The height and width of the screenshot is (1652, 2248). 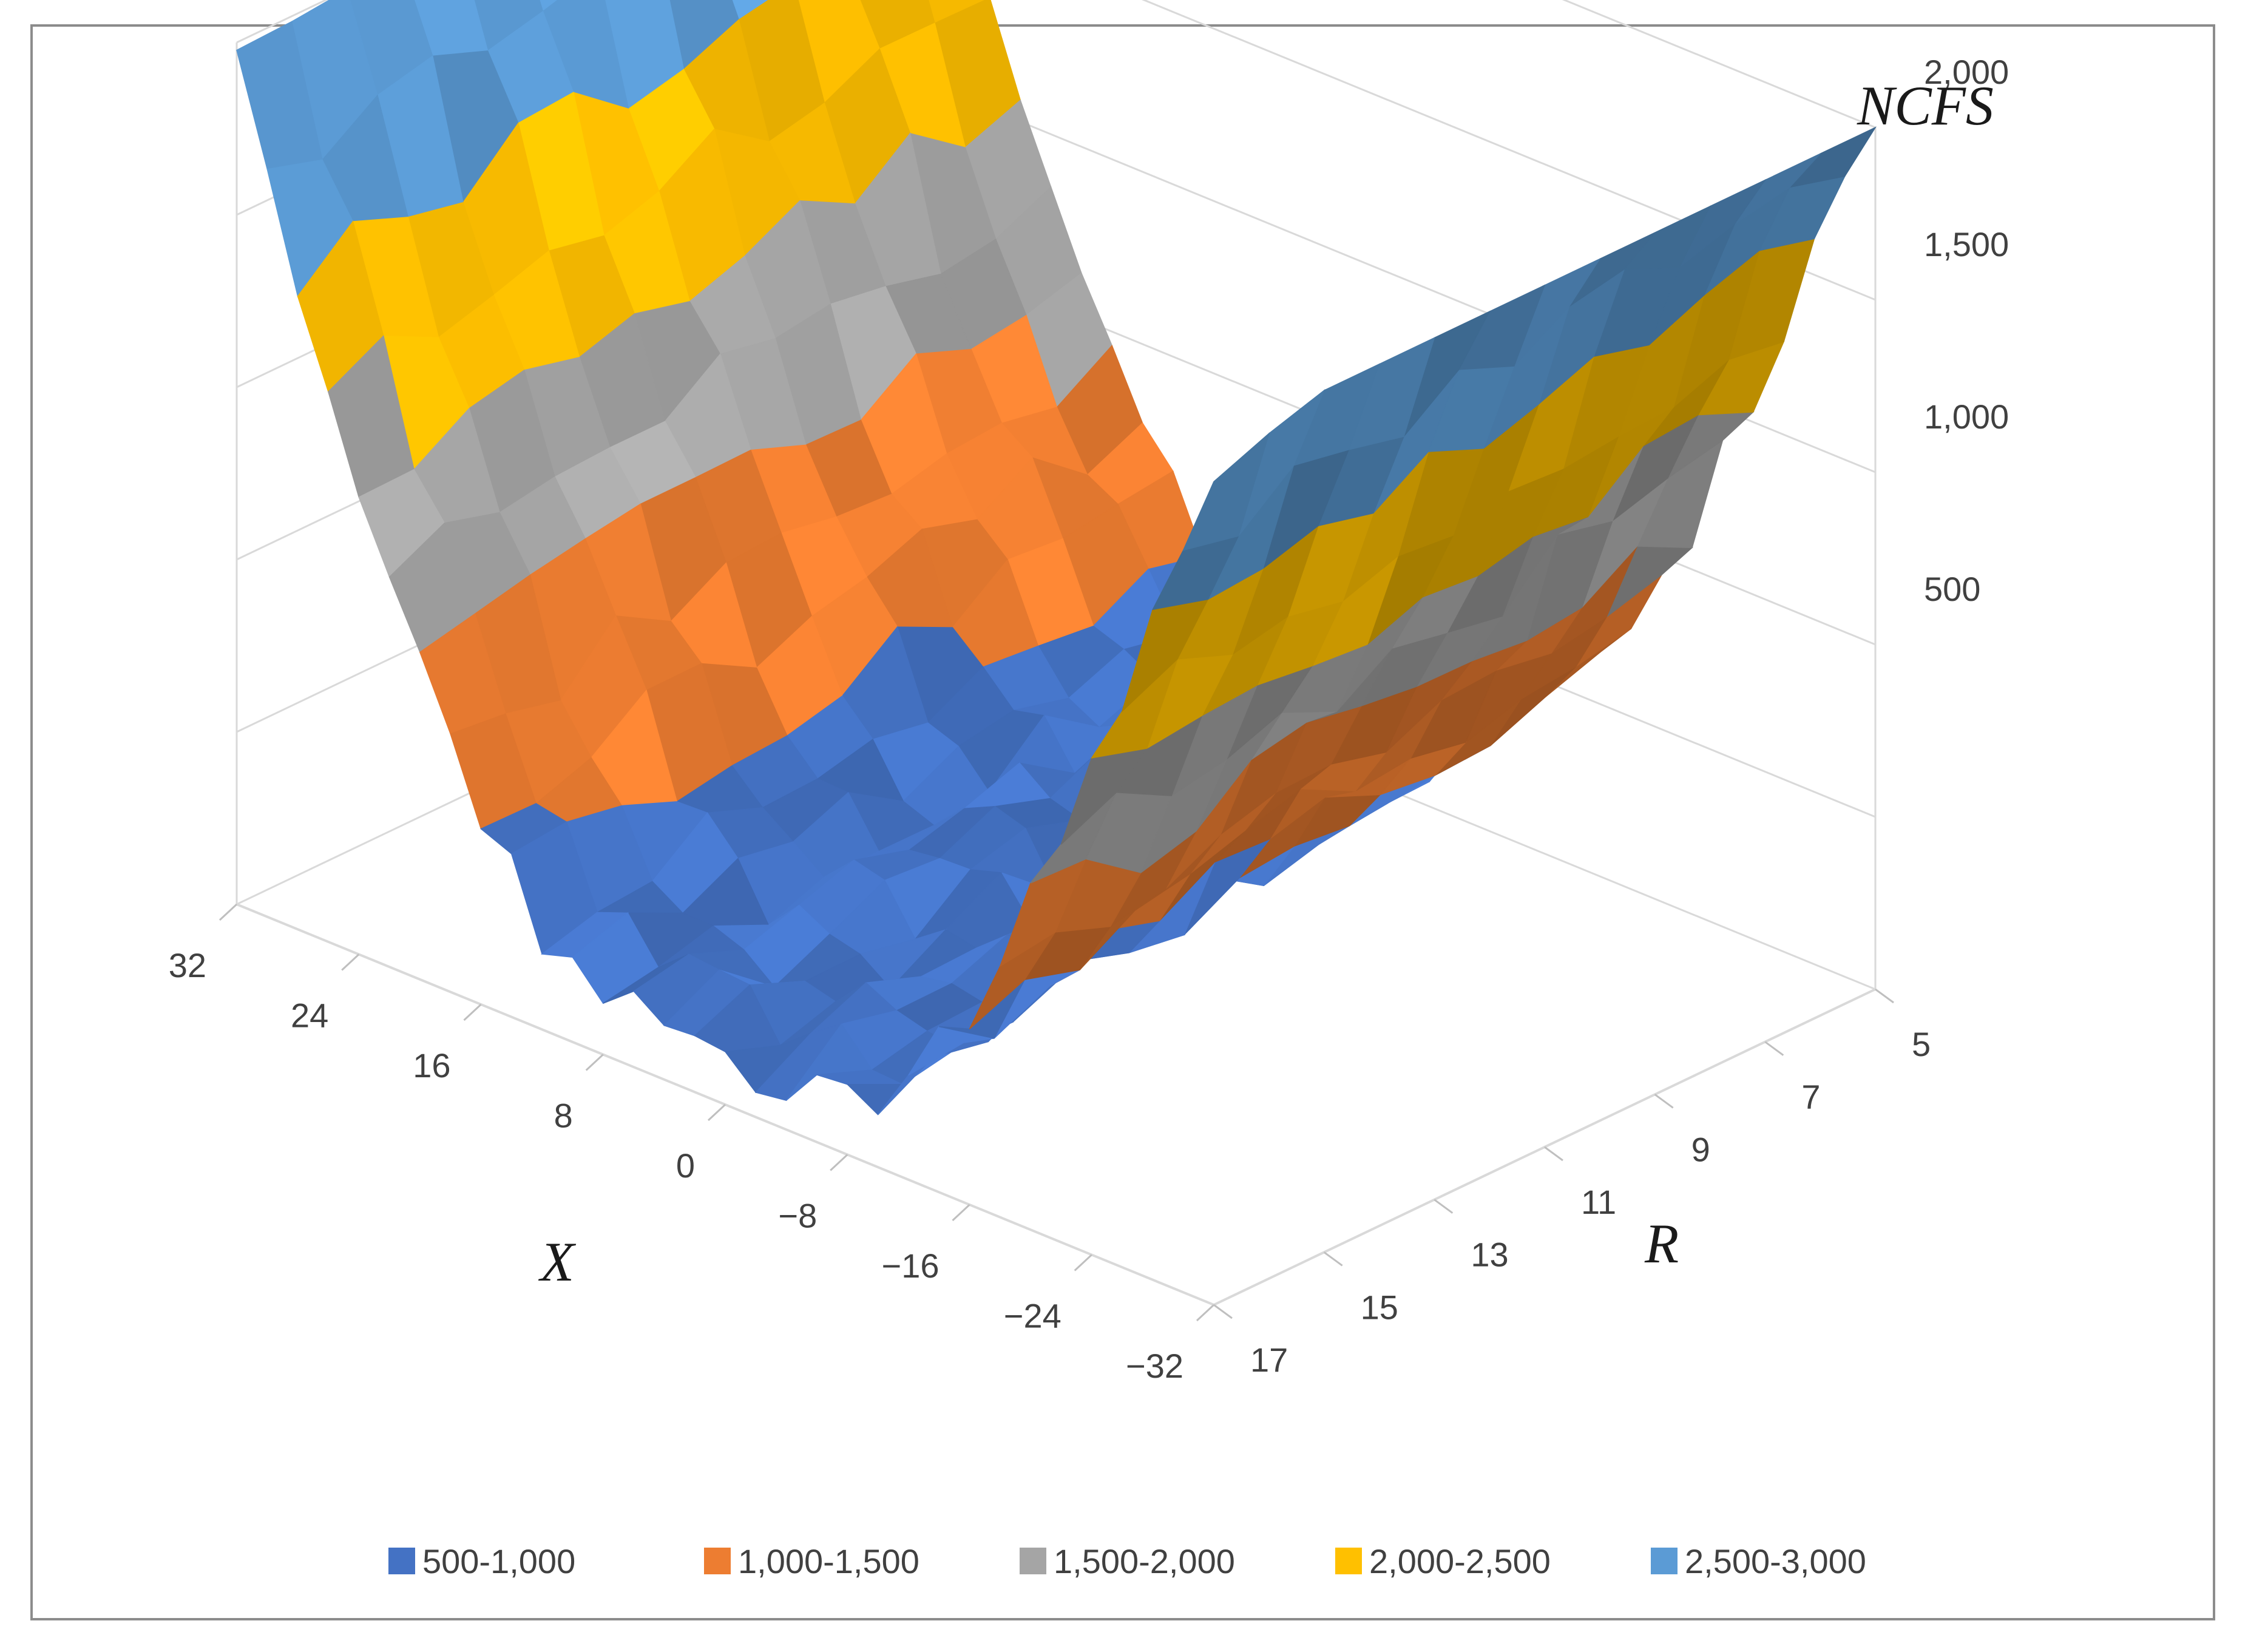 I want to click on z-tick-label: 500, so click(x=1952, y=589).